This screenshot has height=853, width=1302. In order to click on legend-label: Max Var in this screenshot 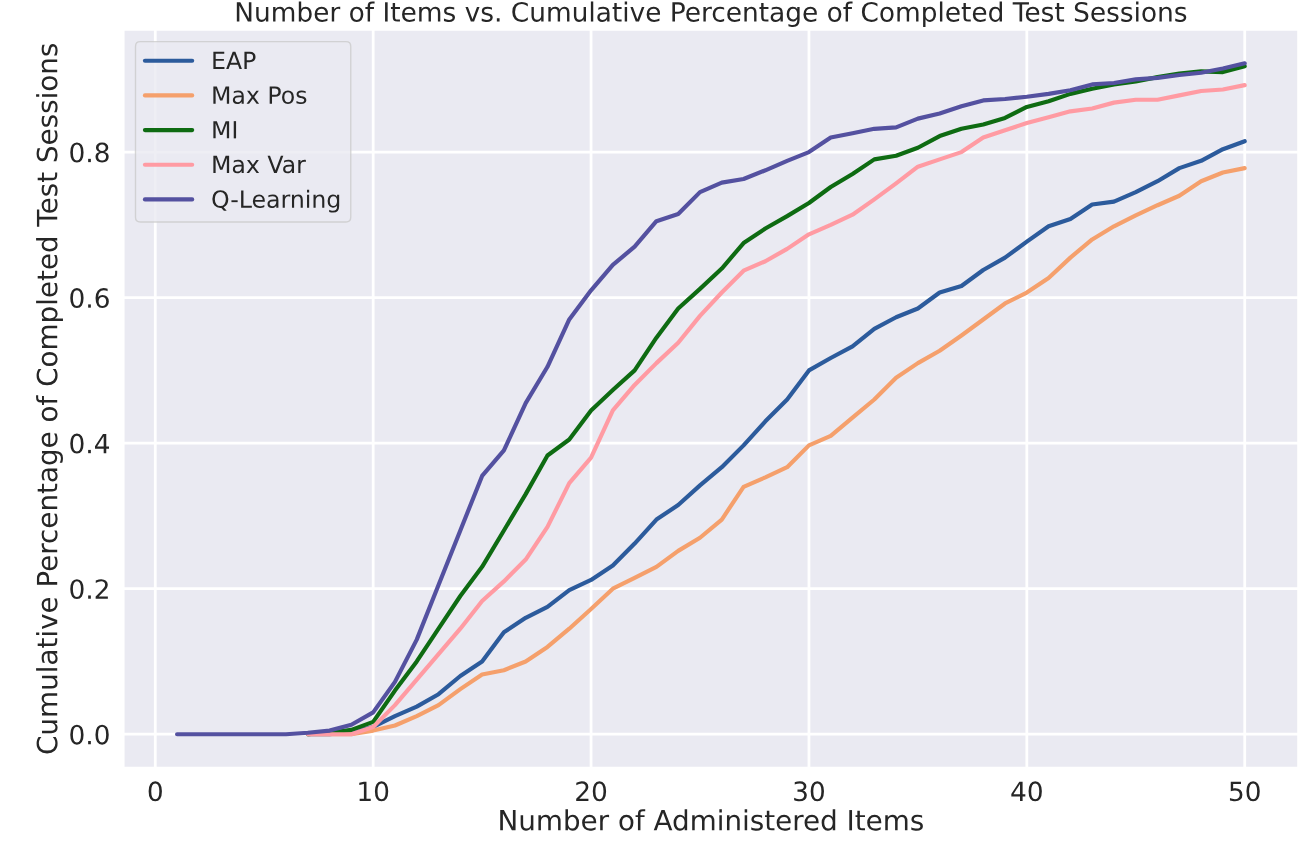, I will do `click(259, 164)`.